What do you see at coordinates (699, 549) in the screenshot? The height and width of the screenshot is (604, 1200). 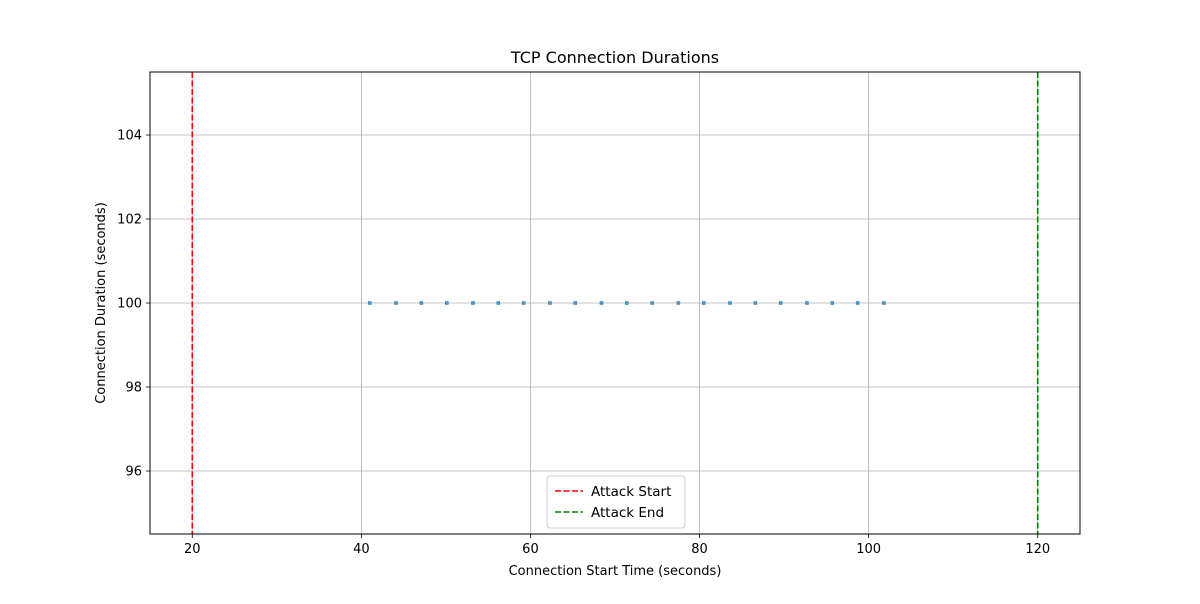 I see `x-tick-label: 80` at bounding box center [699, 549].